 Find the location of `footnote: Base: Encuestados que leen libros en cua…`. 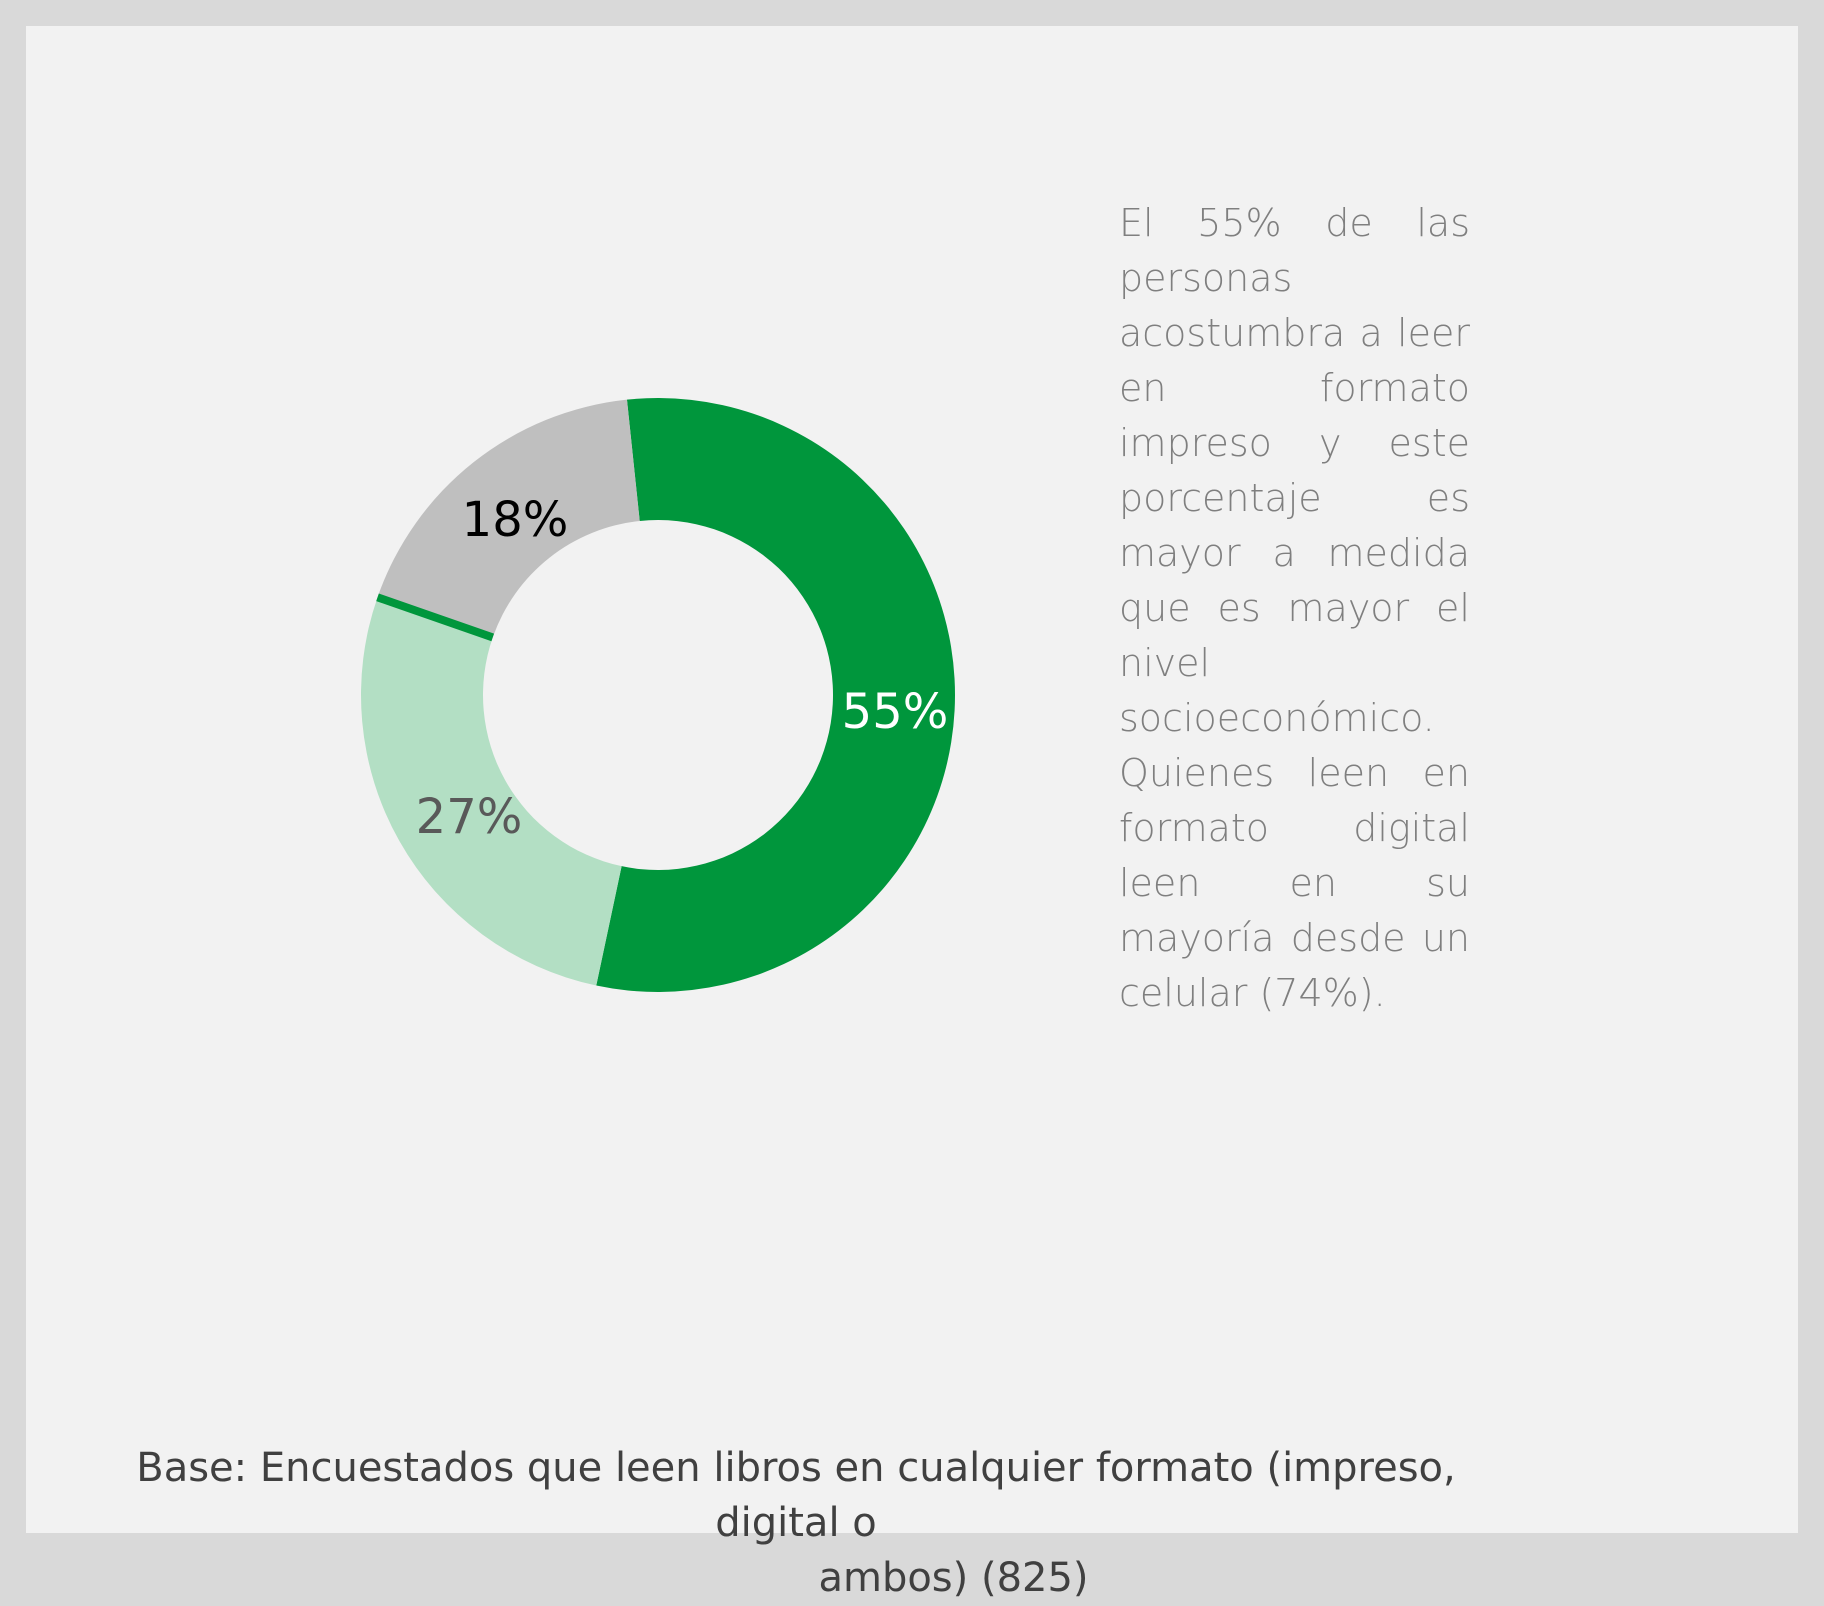

footnote: Base: Encuestados que leen libros en cua… is located at coordinates (953, 1523).